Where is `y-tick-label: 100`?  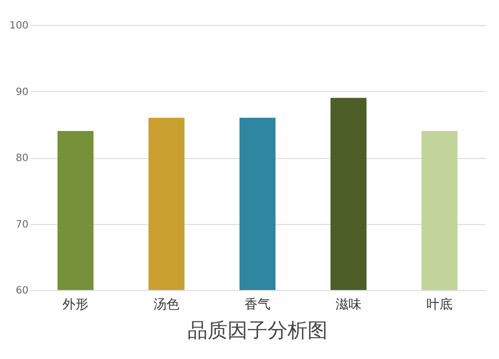 y-tick-label: 100 is located at coordinates (18, 26).